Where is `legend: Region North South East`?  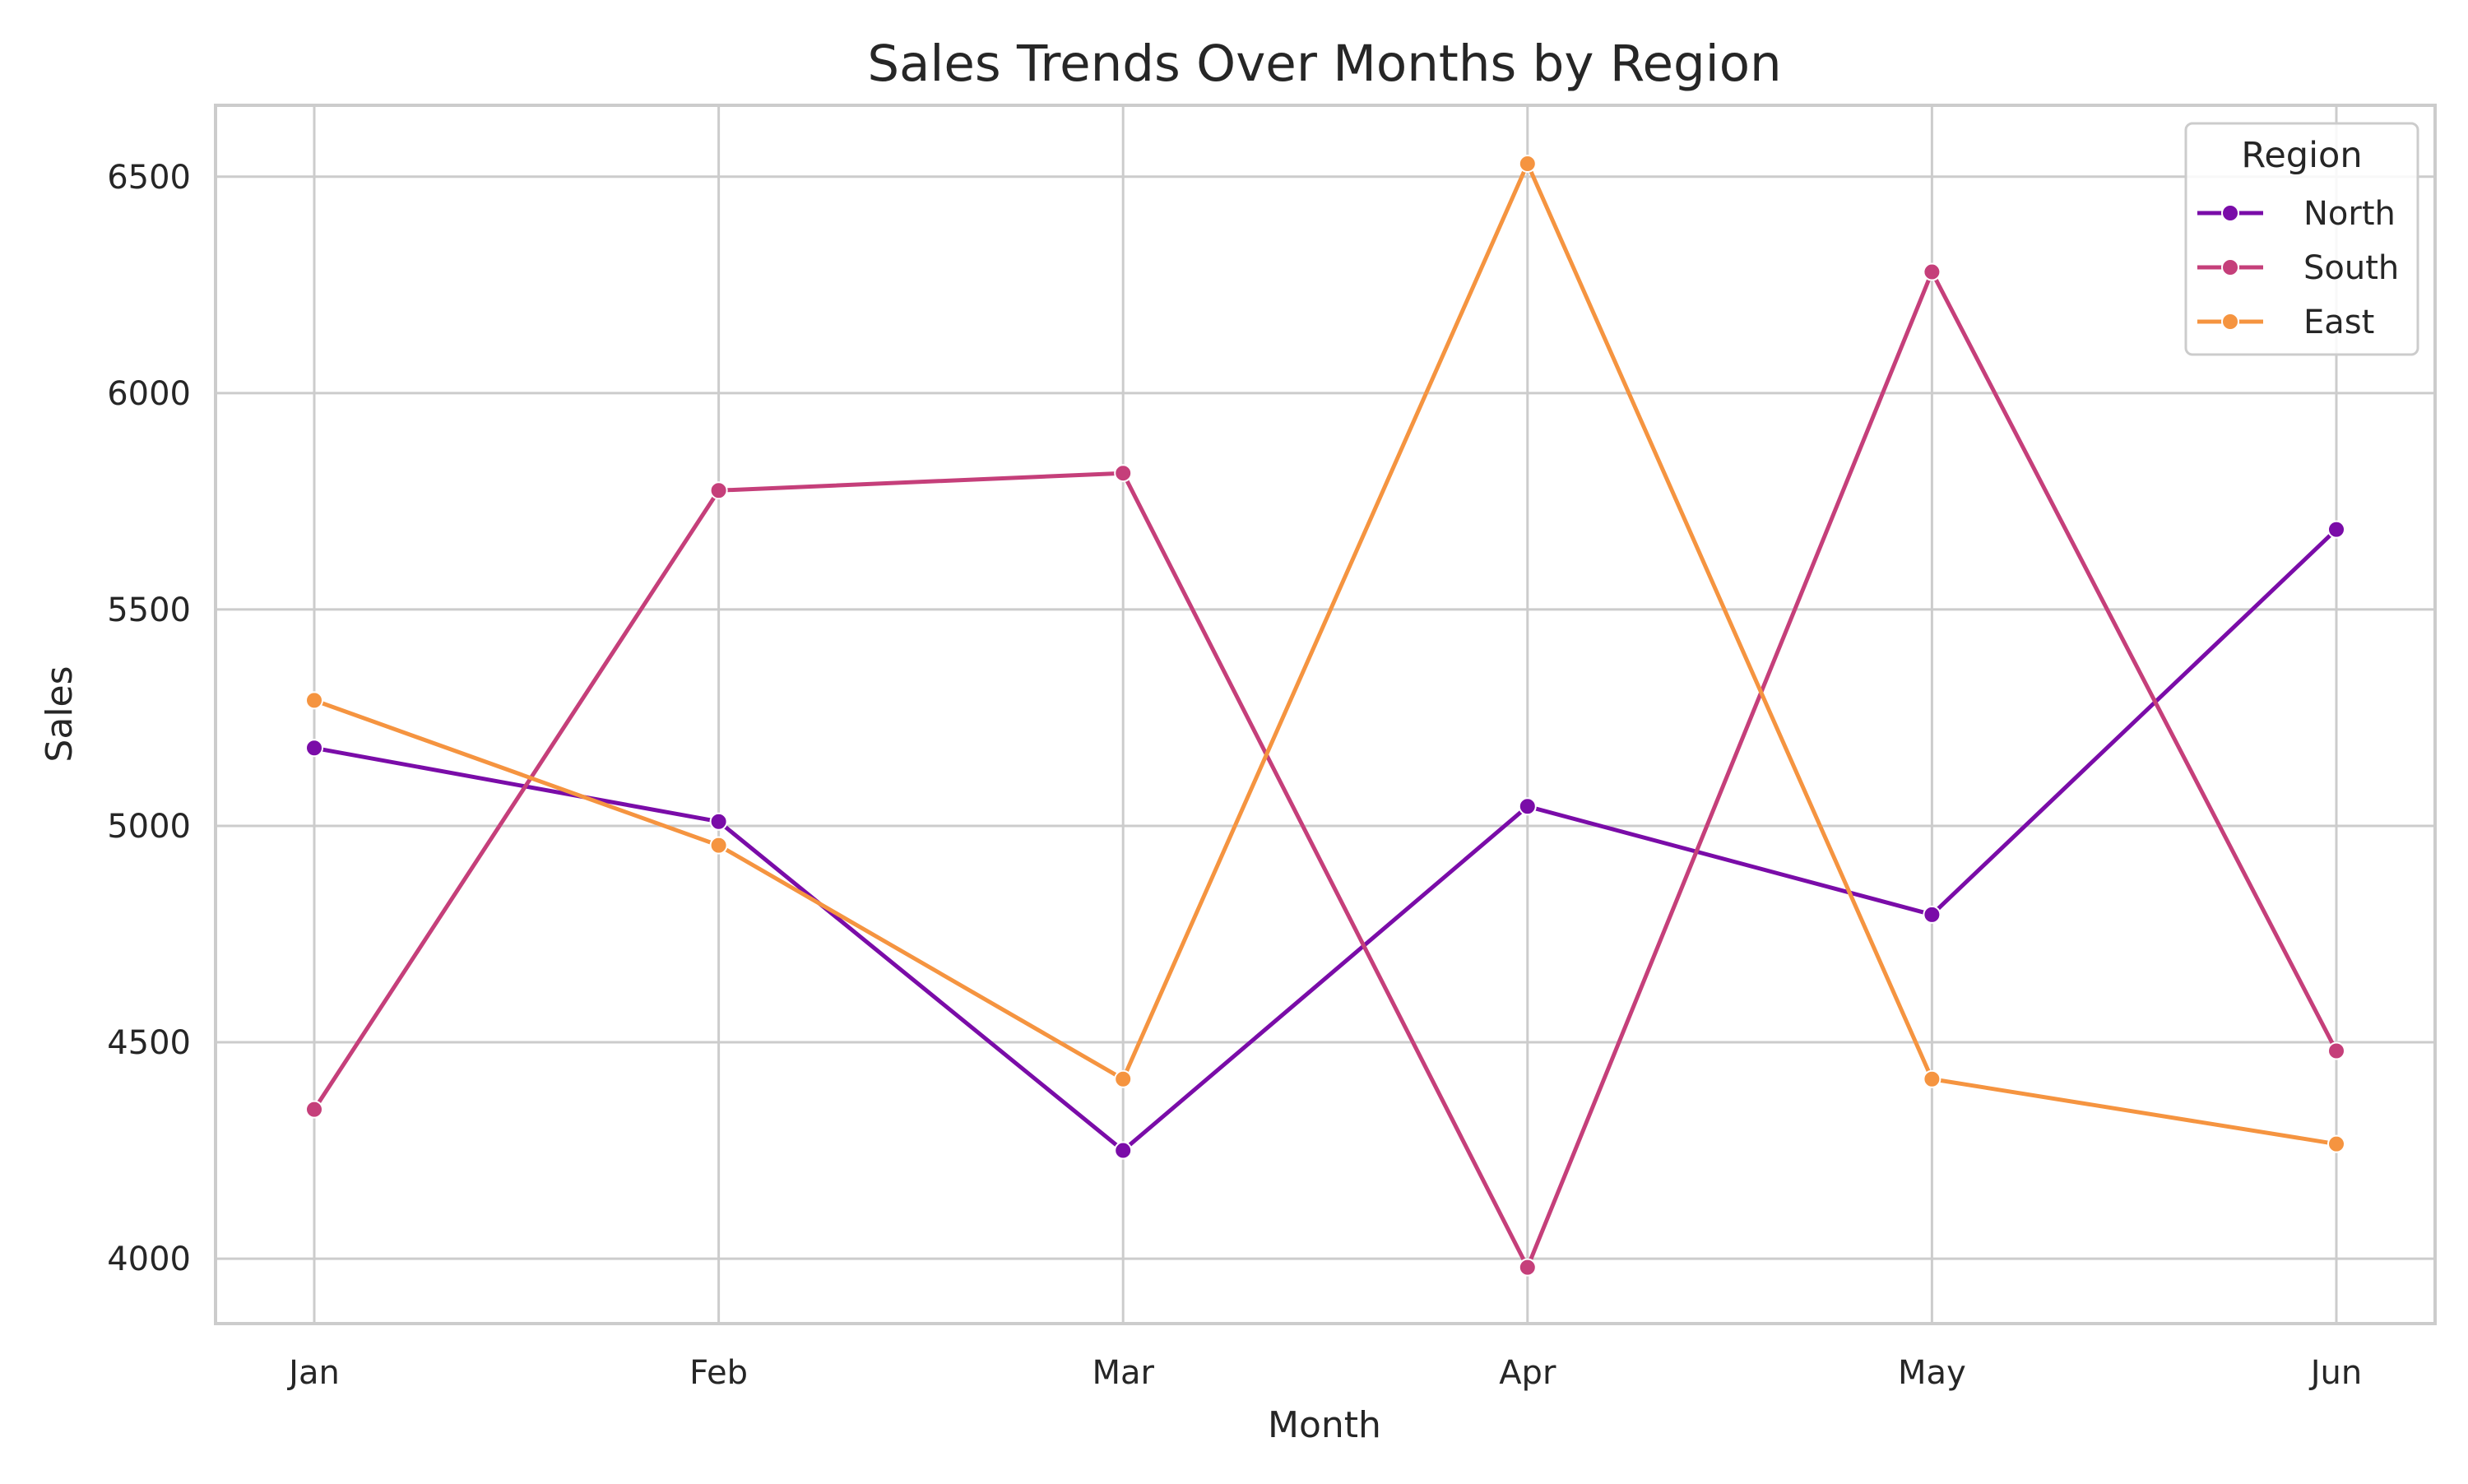
legend: Region North South East is located at coordinates (2301, 239).